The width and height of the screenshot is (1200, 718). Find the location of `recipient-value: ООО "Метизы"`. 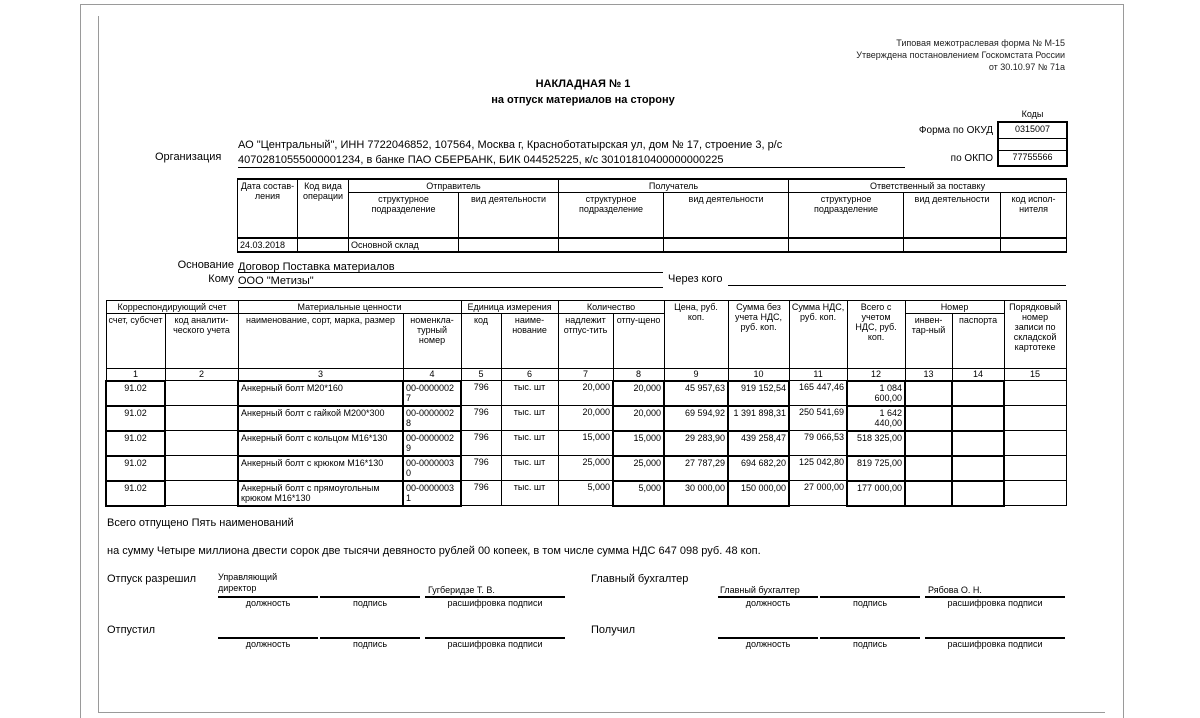

recipient-value: ООО "Метизы" is located at coordinates (276, 281).